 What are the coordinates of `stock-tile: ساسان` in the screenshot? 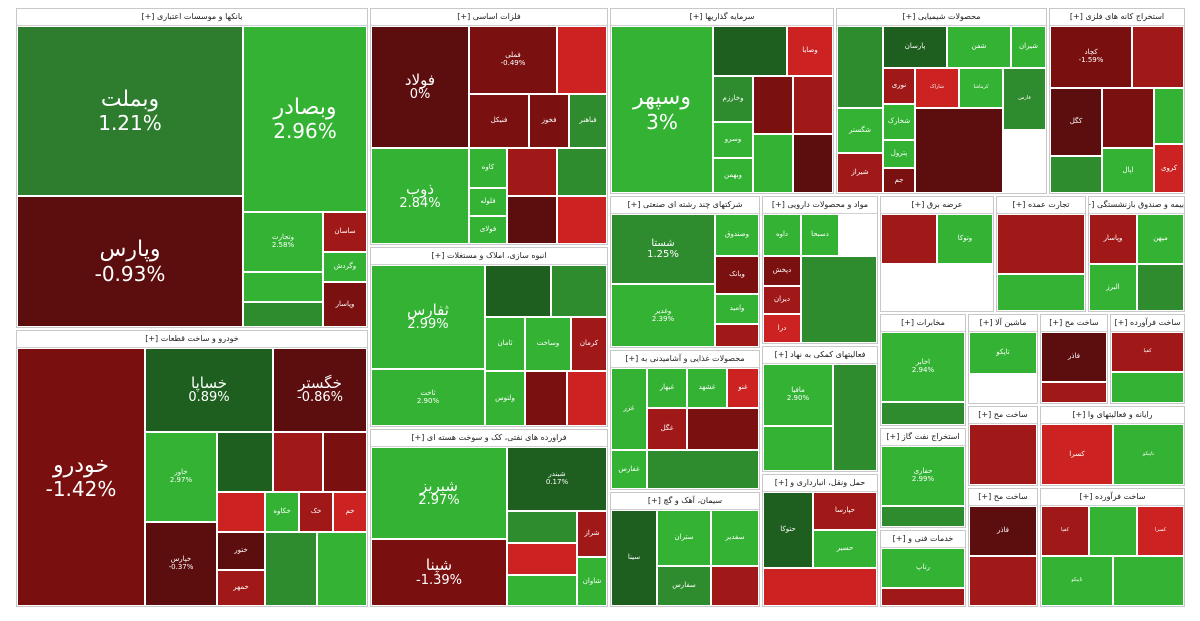 It's located at (345, 232).